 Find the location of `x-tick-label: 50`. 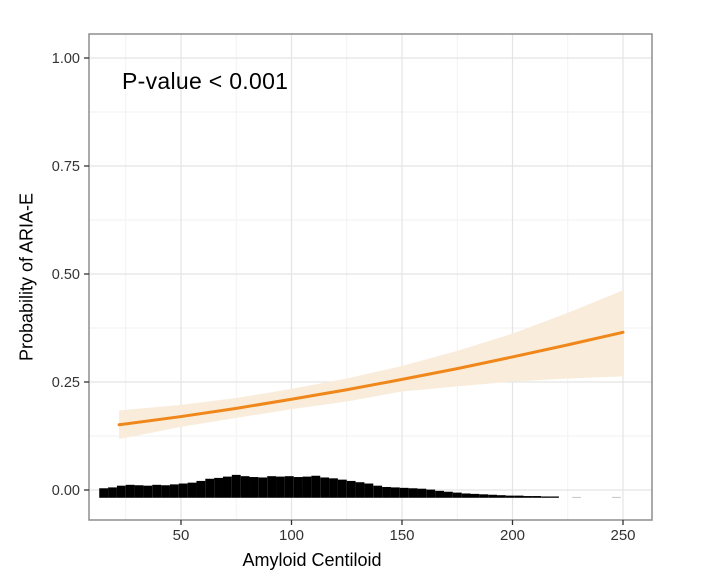

x-tick-label: 50 is located at coordinates (181, 535).